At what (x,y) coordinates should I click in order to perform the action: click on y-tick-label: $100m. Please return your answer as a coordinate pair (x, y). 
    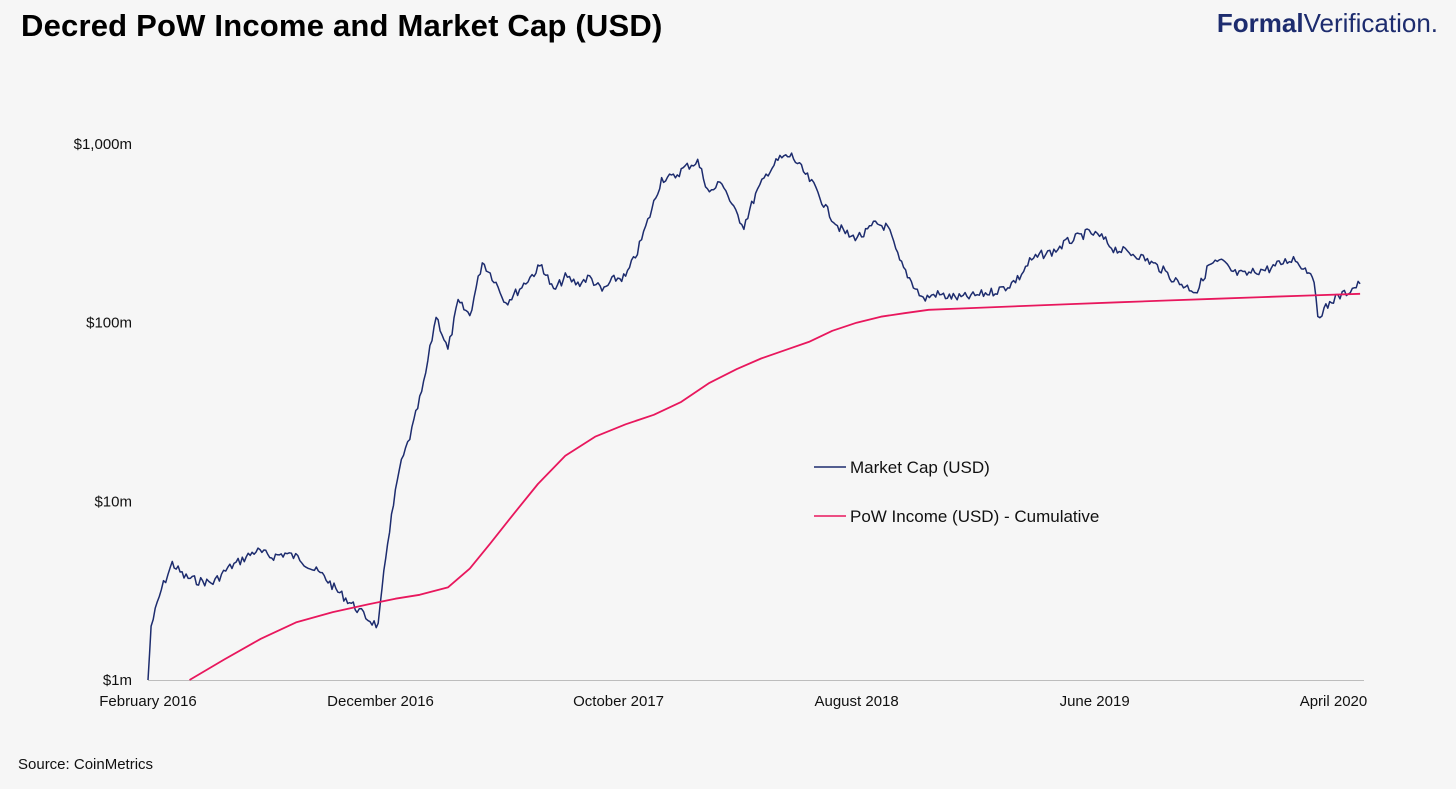
    Looking at the image, I should click on (109, 323).